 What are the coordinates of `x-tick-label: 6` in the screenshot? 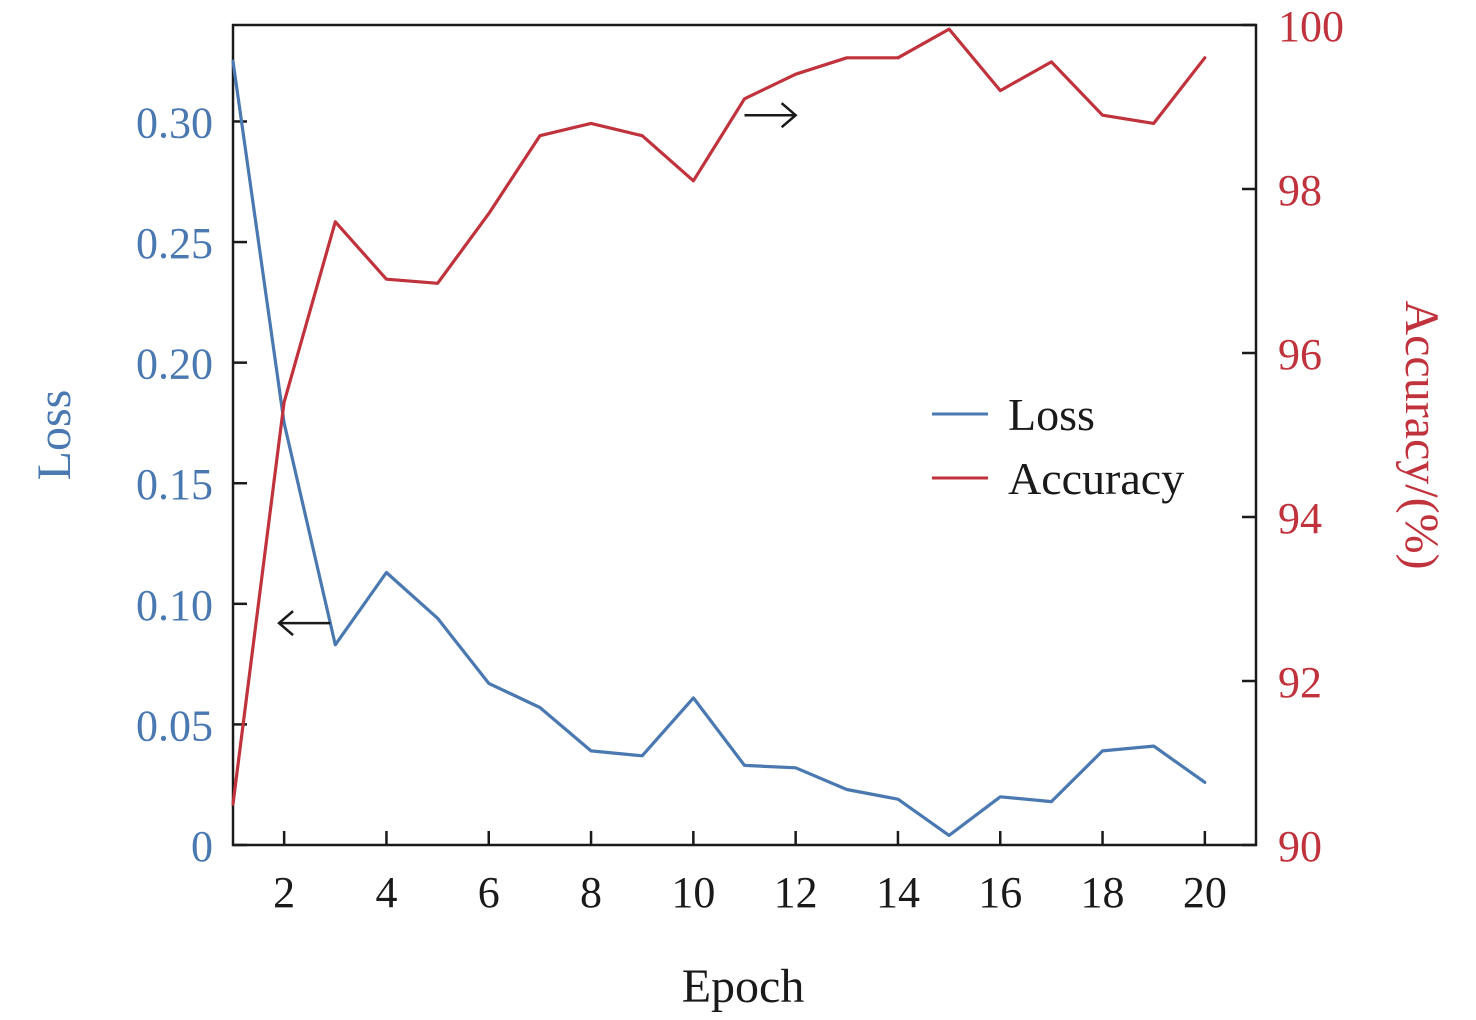 It's located at (489, 892).